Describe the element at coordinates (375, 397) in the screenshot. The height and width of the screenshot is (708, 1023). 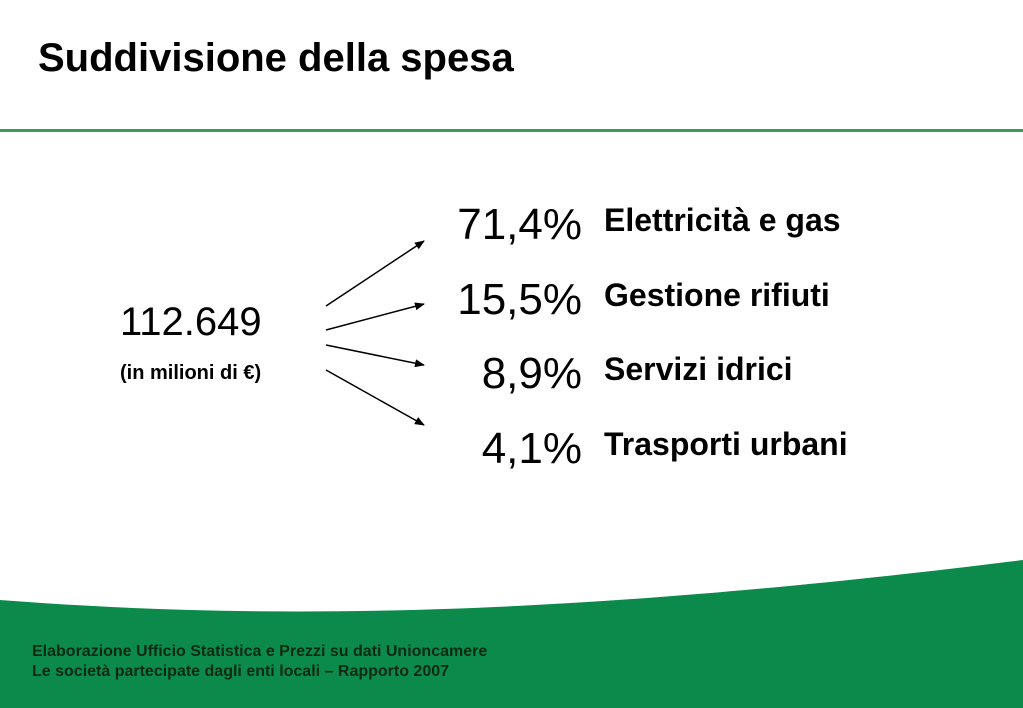
I see `arrow-urban-transport` at that location.